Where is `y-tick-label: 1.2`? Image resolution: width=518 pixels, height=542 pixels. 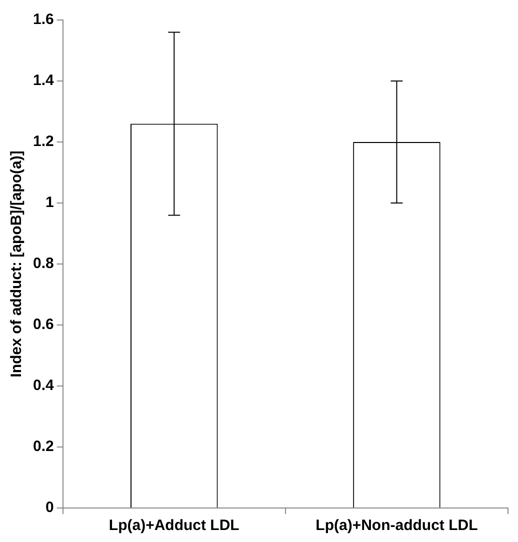
y-tick-label: 1.2 is located at coordinates (43, 141).